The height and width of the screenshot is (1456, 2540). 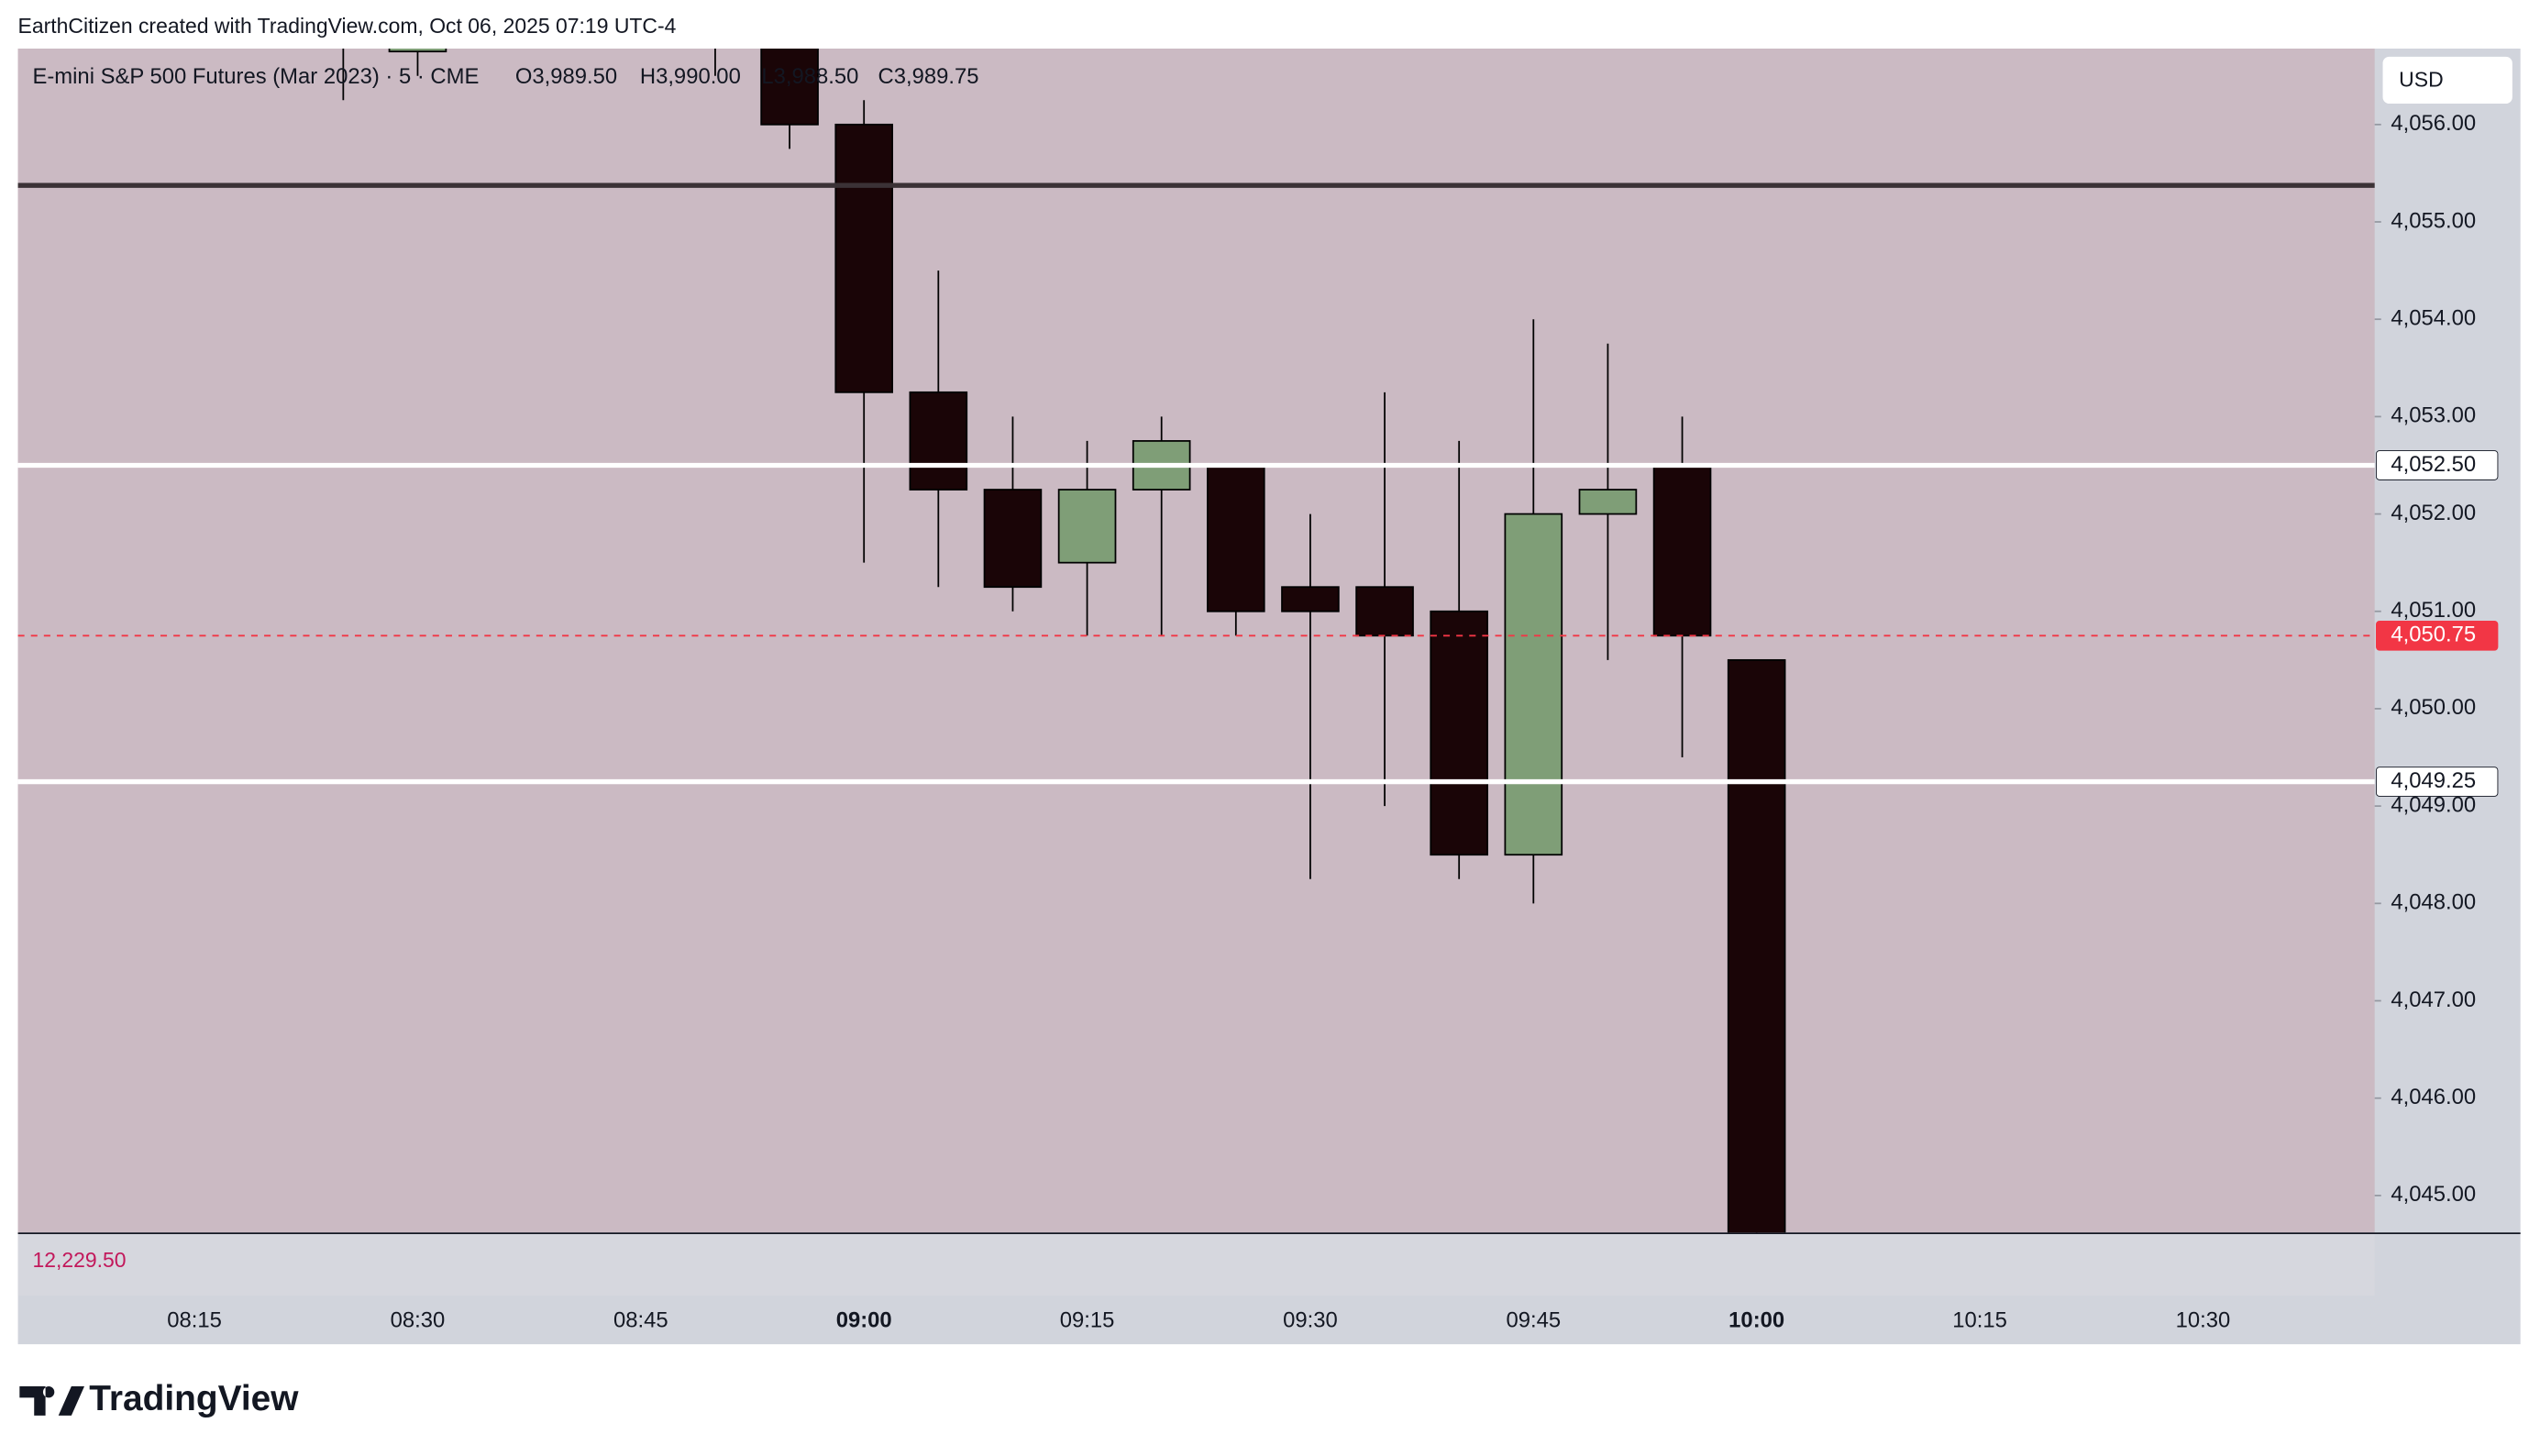 What do you see at coordinates (1534, 1320) in the screenshot?
I see `x-tick-label: 09:45` at bounding box center [1534, 1320].